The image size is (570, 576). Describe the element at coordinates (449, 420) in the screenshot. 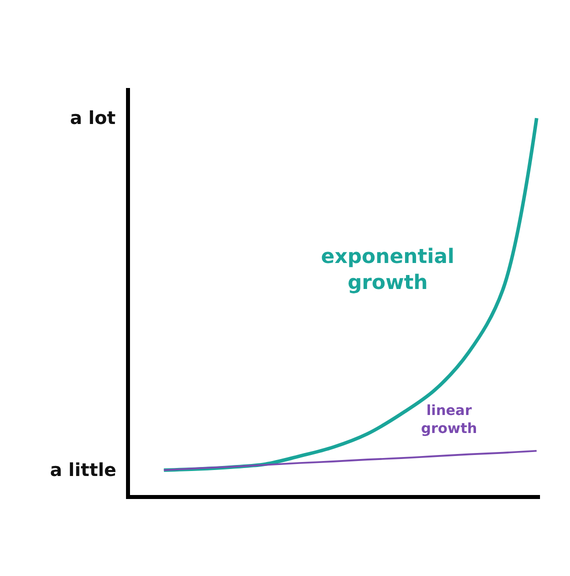

I see `series-label: linear growth` at that location.